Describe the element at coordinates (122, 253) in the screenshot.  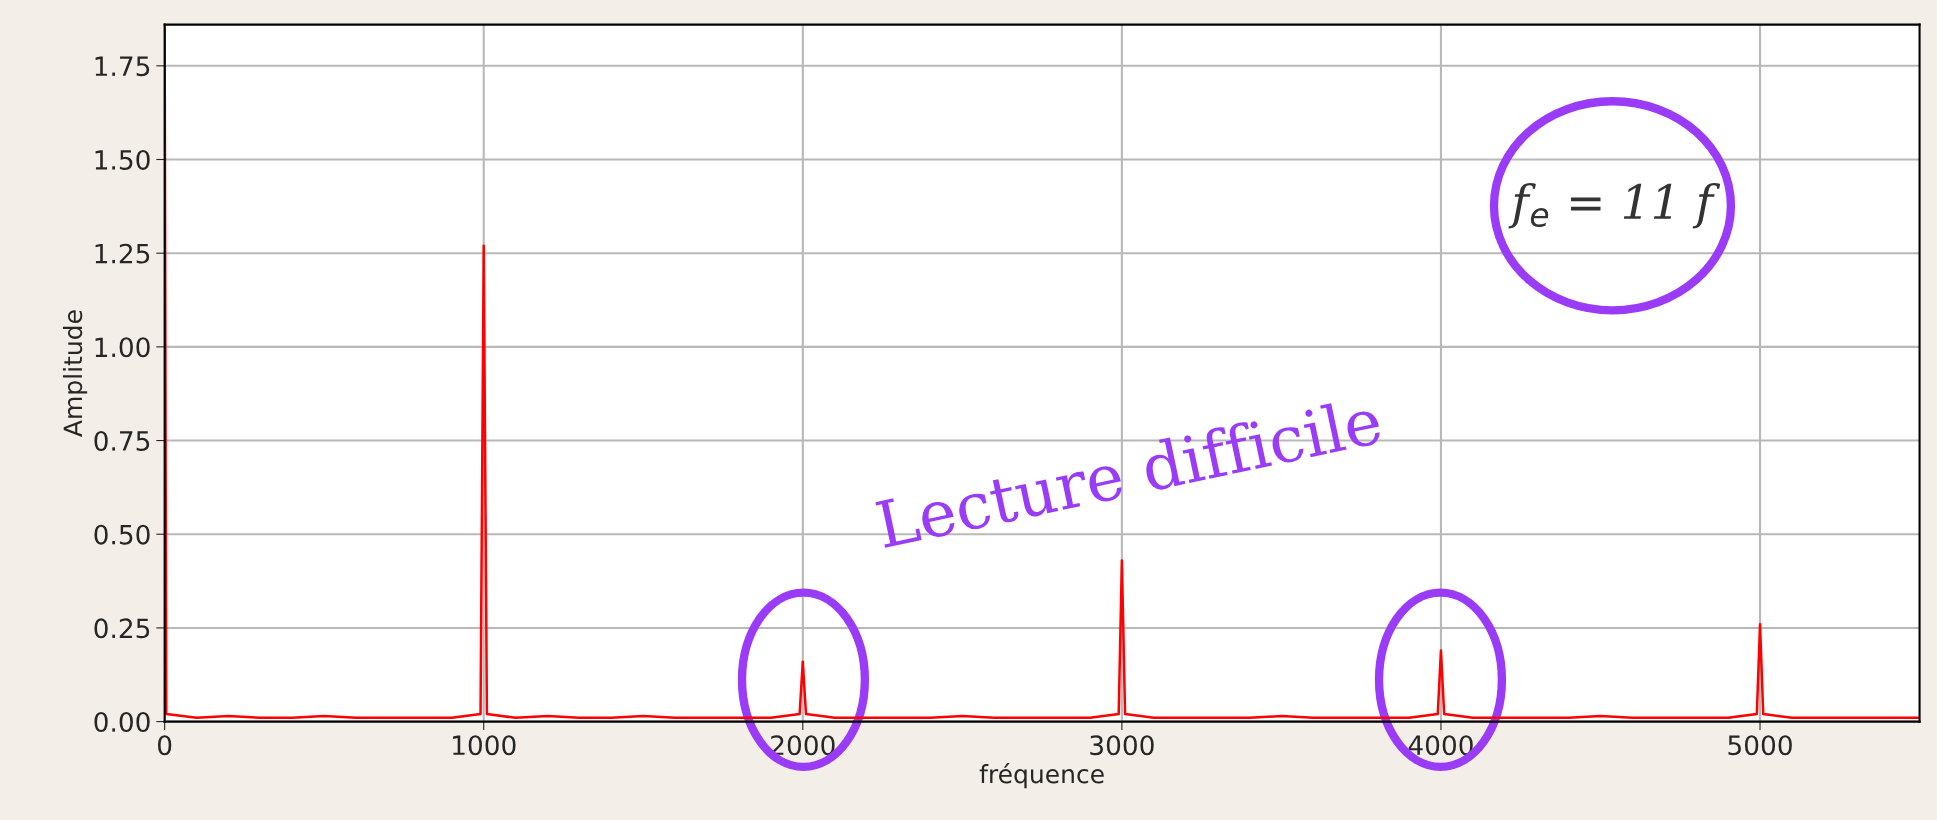
I see `y-tick-label: 1.25` at that location.